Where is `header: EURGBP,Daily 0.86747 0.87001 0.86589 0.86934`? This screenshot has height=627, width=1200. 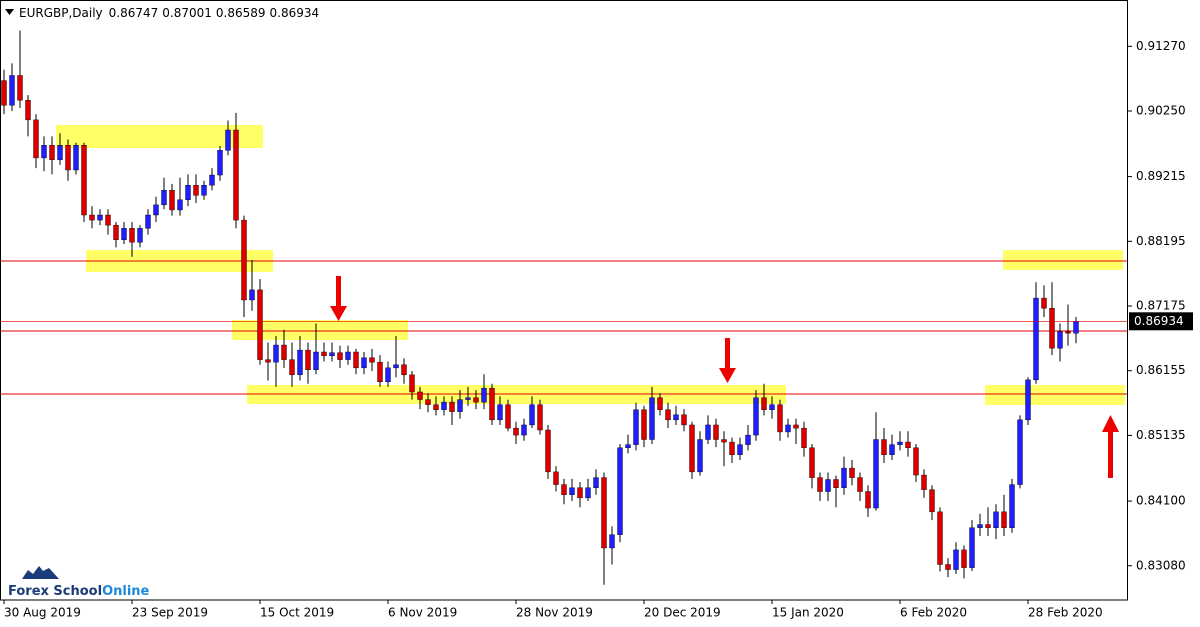
header: EURGBP,Daily 0.86747 0.87001 0.86589 0.86934 is located at coordinates (162, 13).